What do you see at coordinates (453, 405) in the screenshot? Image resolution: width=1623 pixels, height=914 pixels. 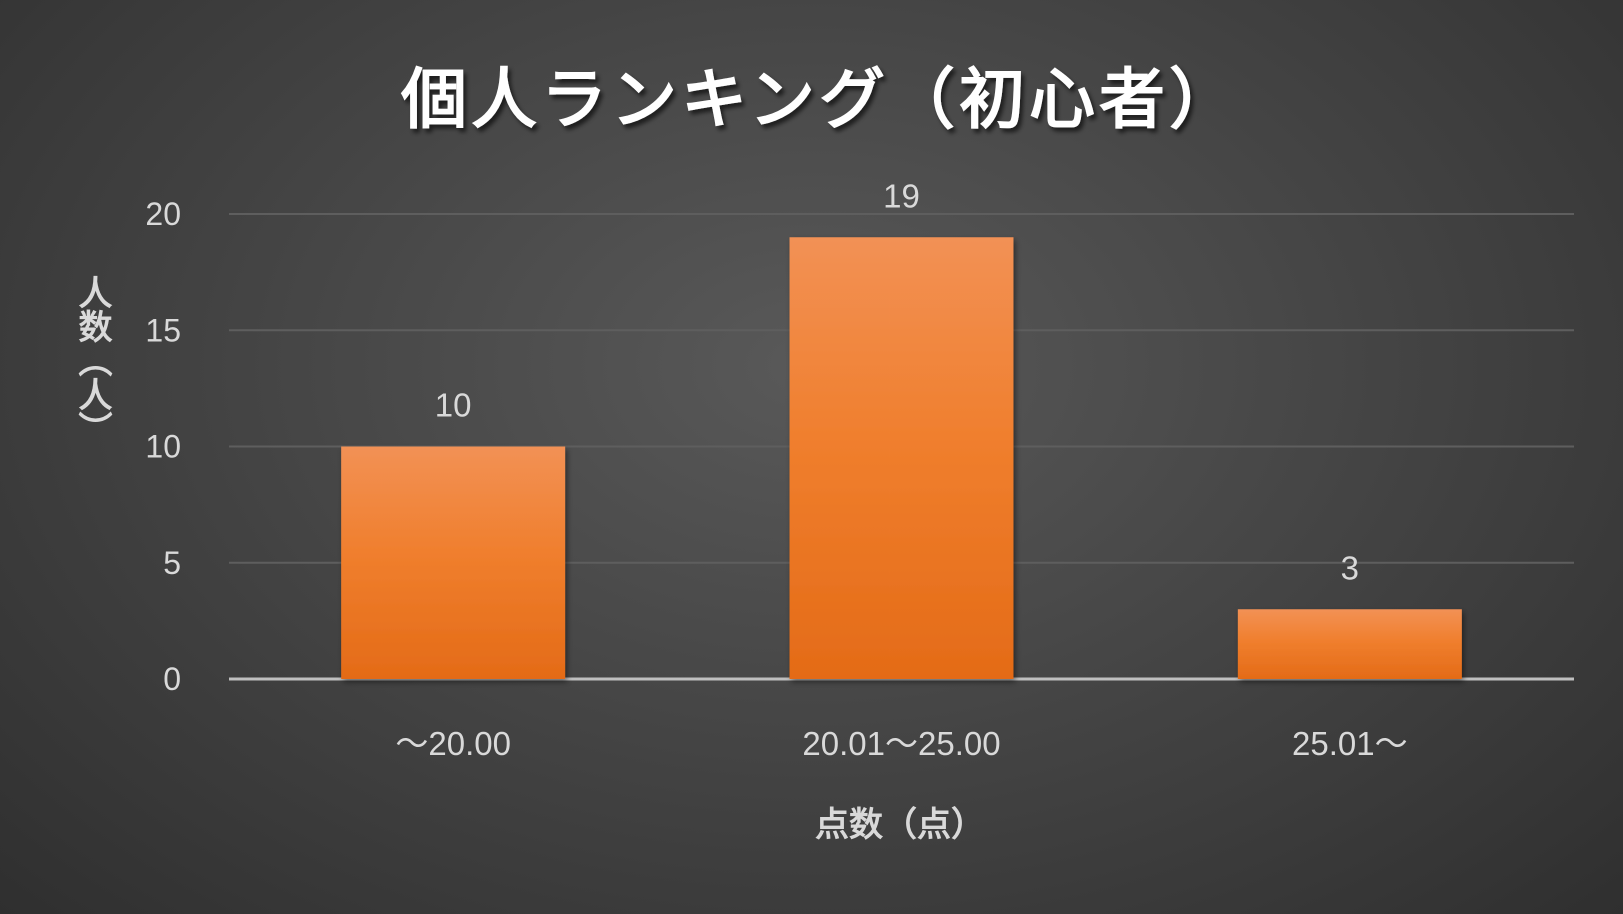 I see `data-label: 10` at bounding box center [453, 405].